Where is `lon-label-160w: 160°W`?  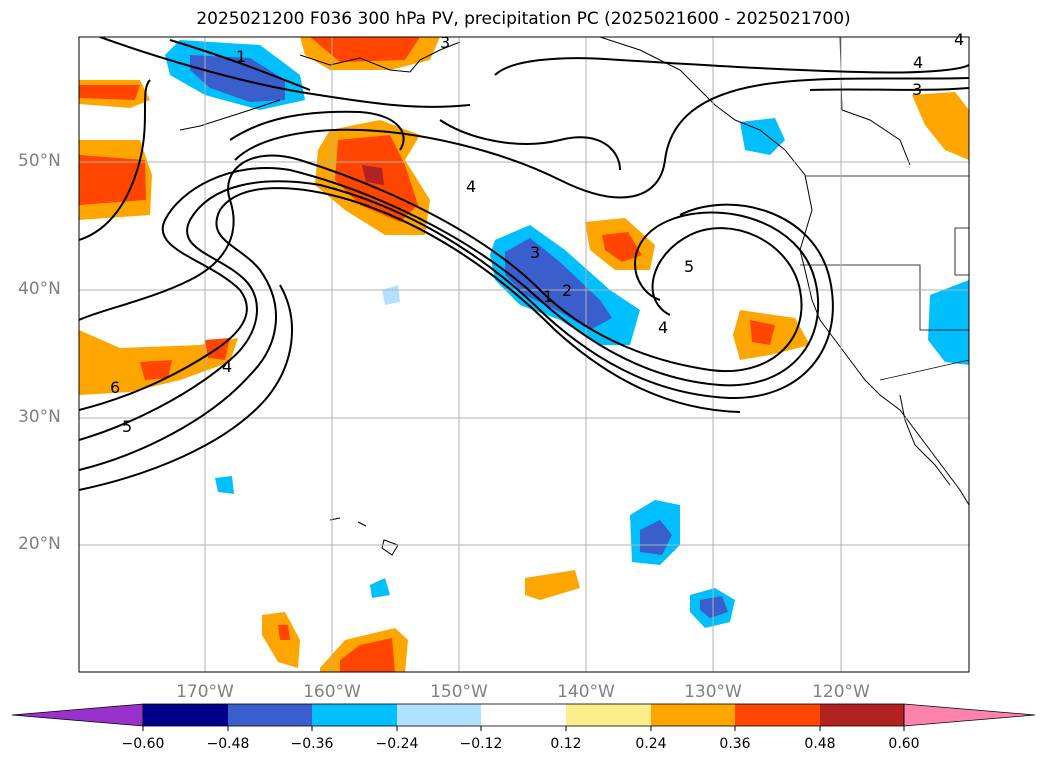 lon-label-160w: 160°W is located at coordinates (332, 692).